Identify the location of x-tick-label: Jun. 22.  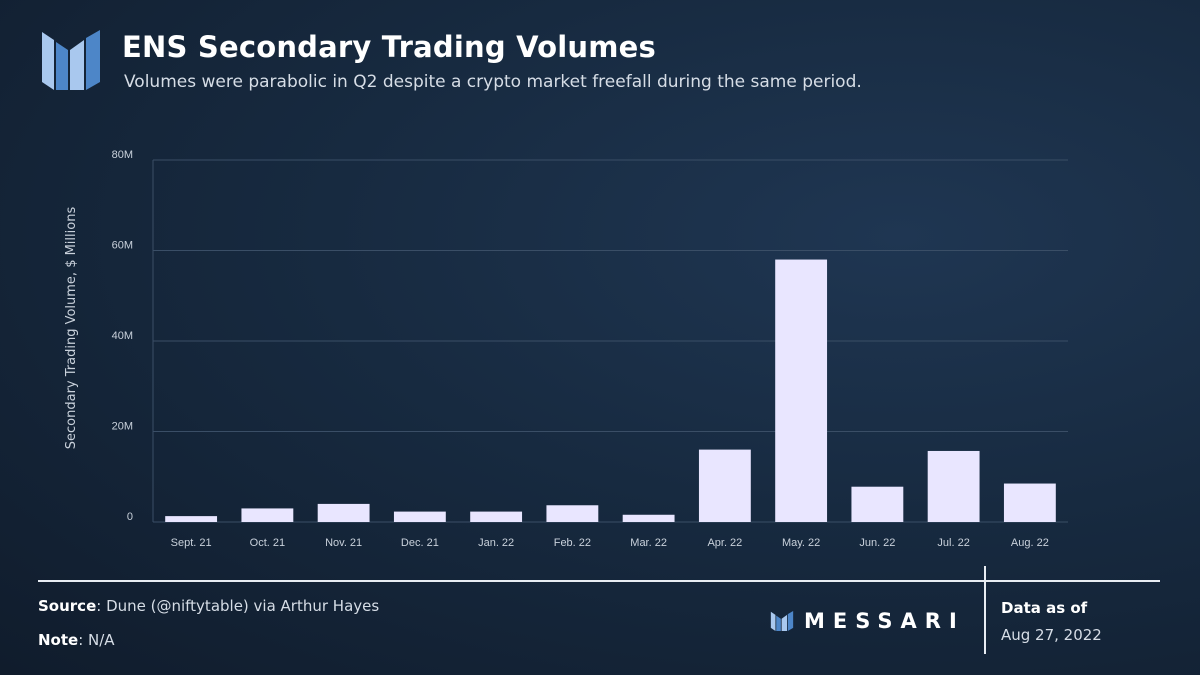
(877, 543).